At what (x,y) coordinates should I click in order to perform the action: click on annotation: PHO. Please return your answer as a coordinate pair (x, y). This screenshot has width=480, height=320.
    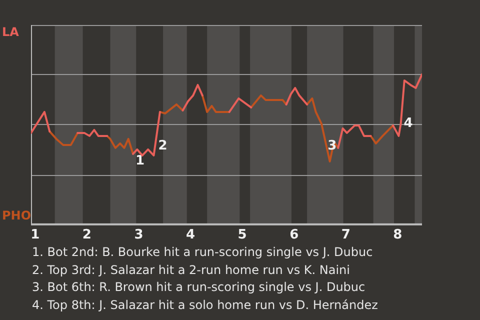
    Looking at the image, I should click on (17, 215).